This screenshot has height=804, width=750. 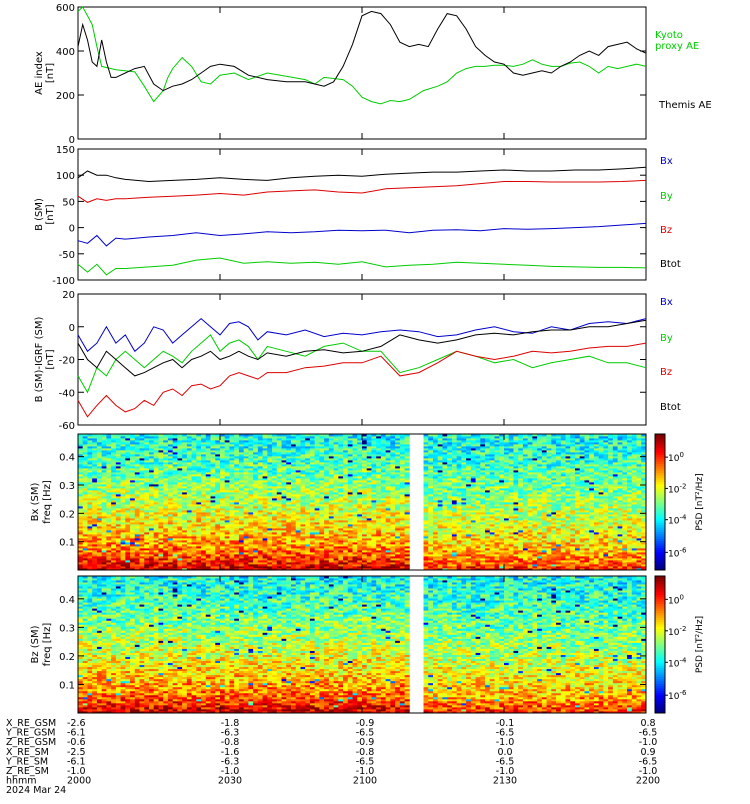 What do you see at coordinates (362, 174) in the screenshot?
I see `series-line-btot` at bounding box center [362, 174].